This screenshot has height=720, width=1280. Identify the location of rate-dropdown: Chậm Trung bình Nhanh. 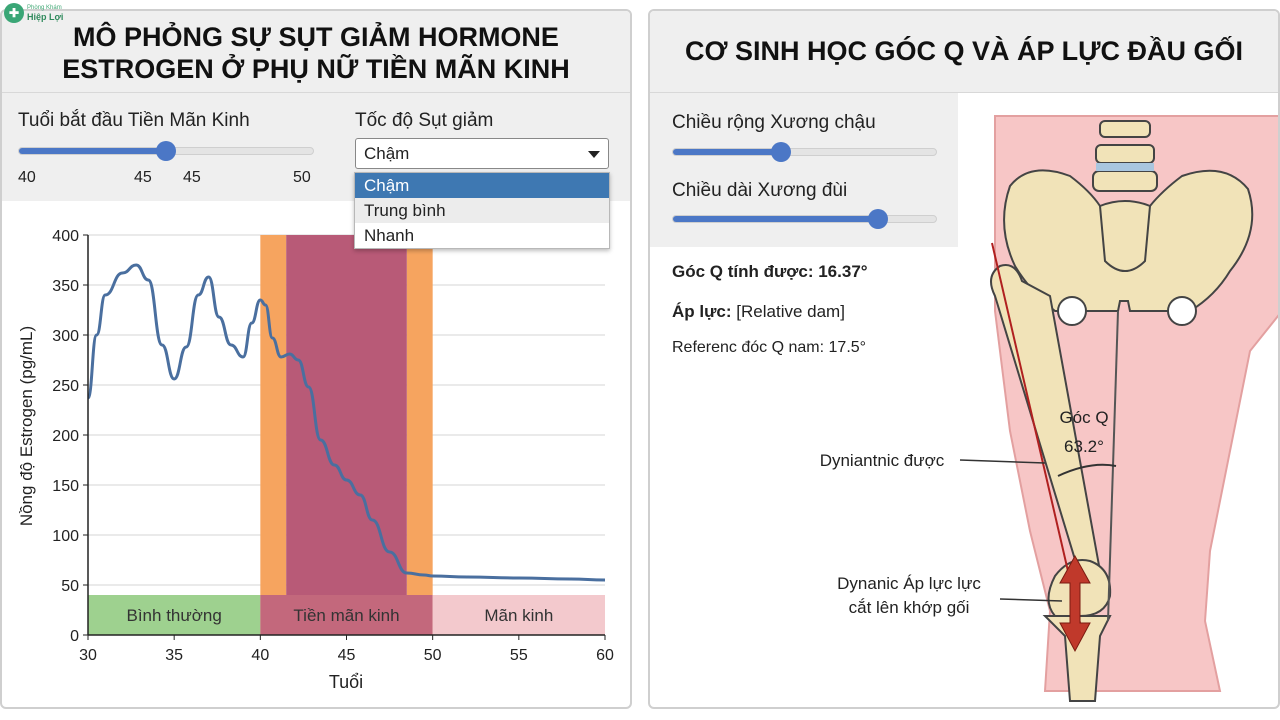
(482, 210).